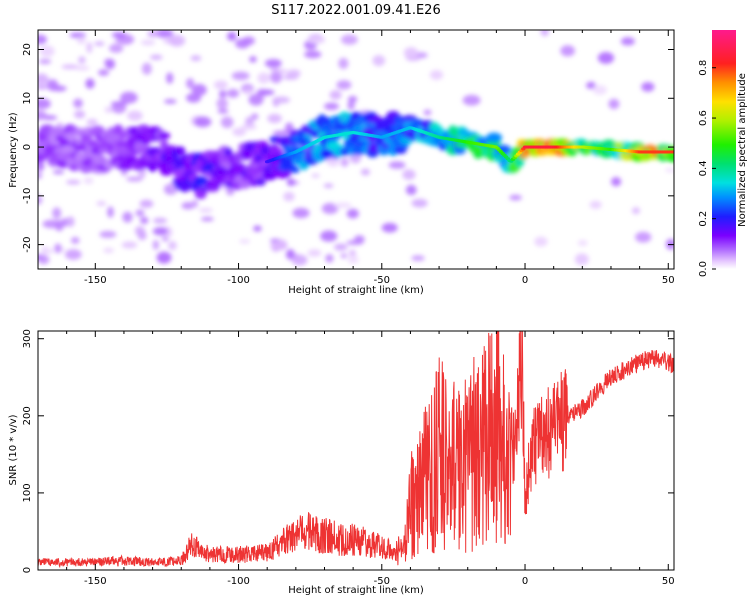 The width and height of the screenshot is (750, 600). I want to click on snr-y-tick-label: 100, so click(27, 492).